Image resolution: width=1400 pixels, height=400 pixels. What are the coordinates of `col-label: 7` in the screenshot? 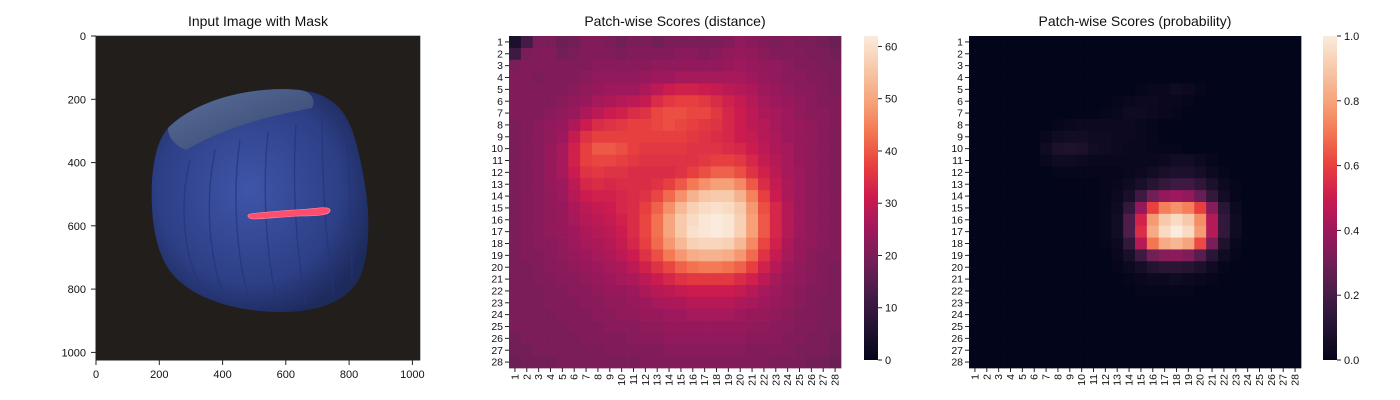 It's located at (1047, 377).